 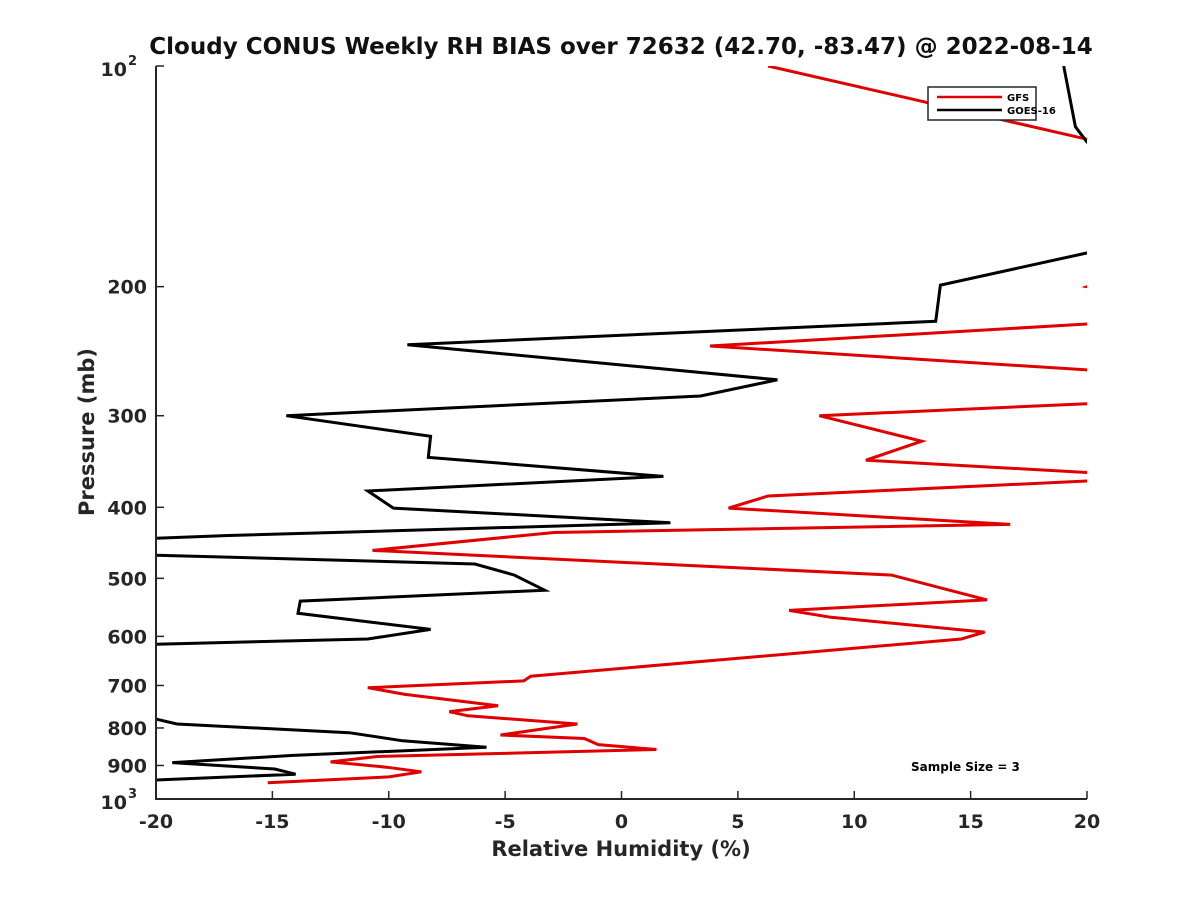 What do you see at coordinates (156, 822) in the screenshot?
I see `x-tick-label: -20` at bounding box center [156, 822].